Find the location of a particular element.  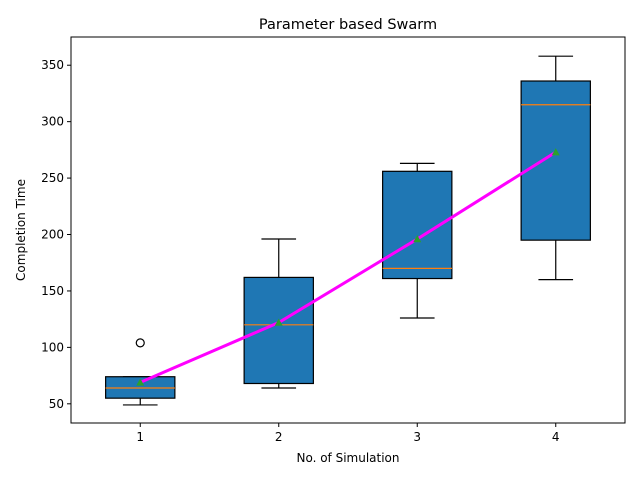

y-tick-label: 300 is located at coordinates (52, 122).